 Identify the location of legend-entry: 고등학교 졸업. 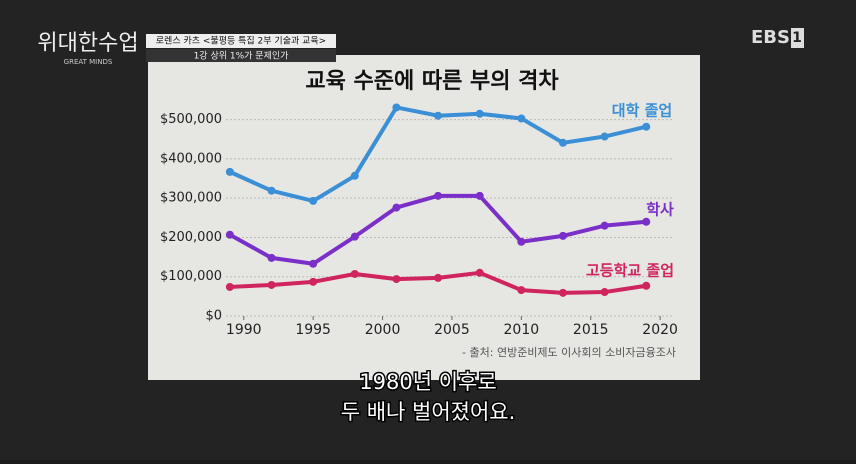
(630, 271).